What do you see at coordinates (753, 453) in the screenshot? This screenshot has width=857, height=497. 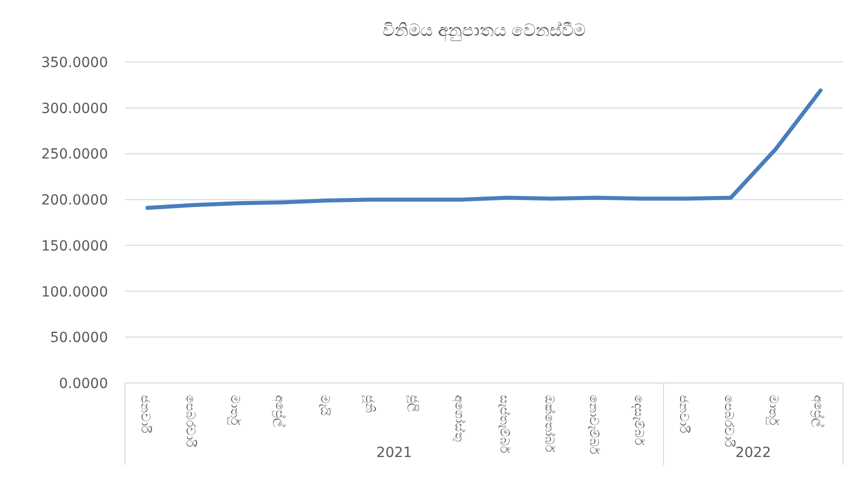 I see `text: 2022` at bounding box center [753, 453].